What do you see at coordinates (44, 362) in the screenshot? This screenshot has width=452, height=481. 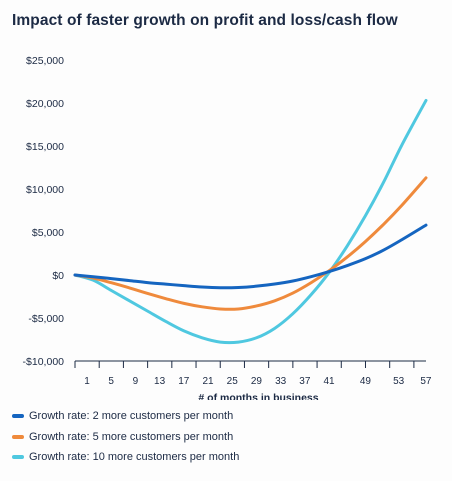 I see `y-tick-label: -$10,000` at bounding box center [44, 362].